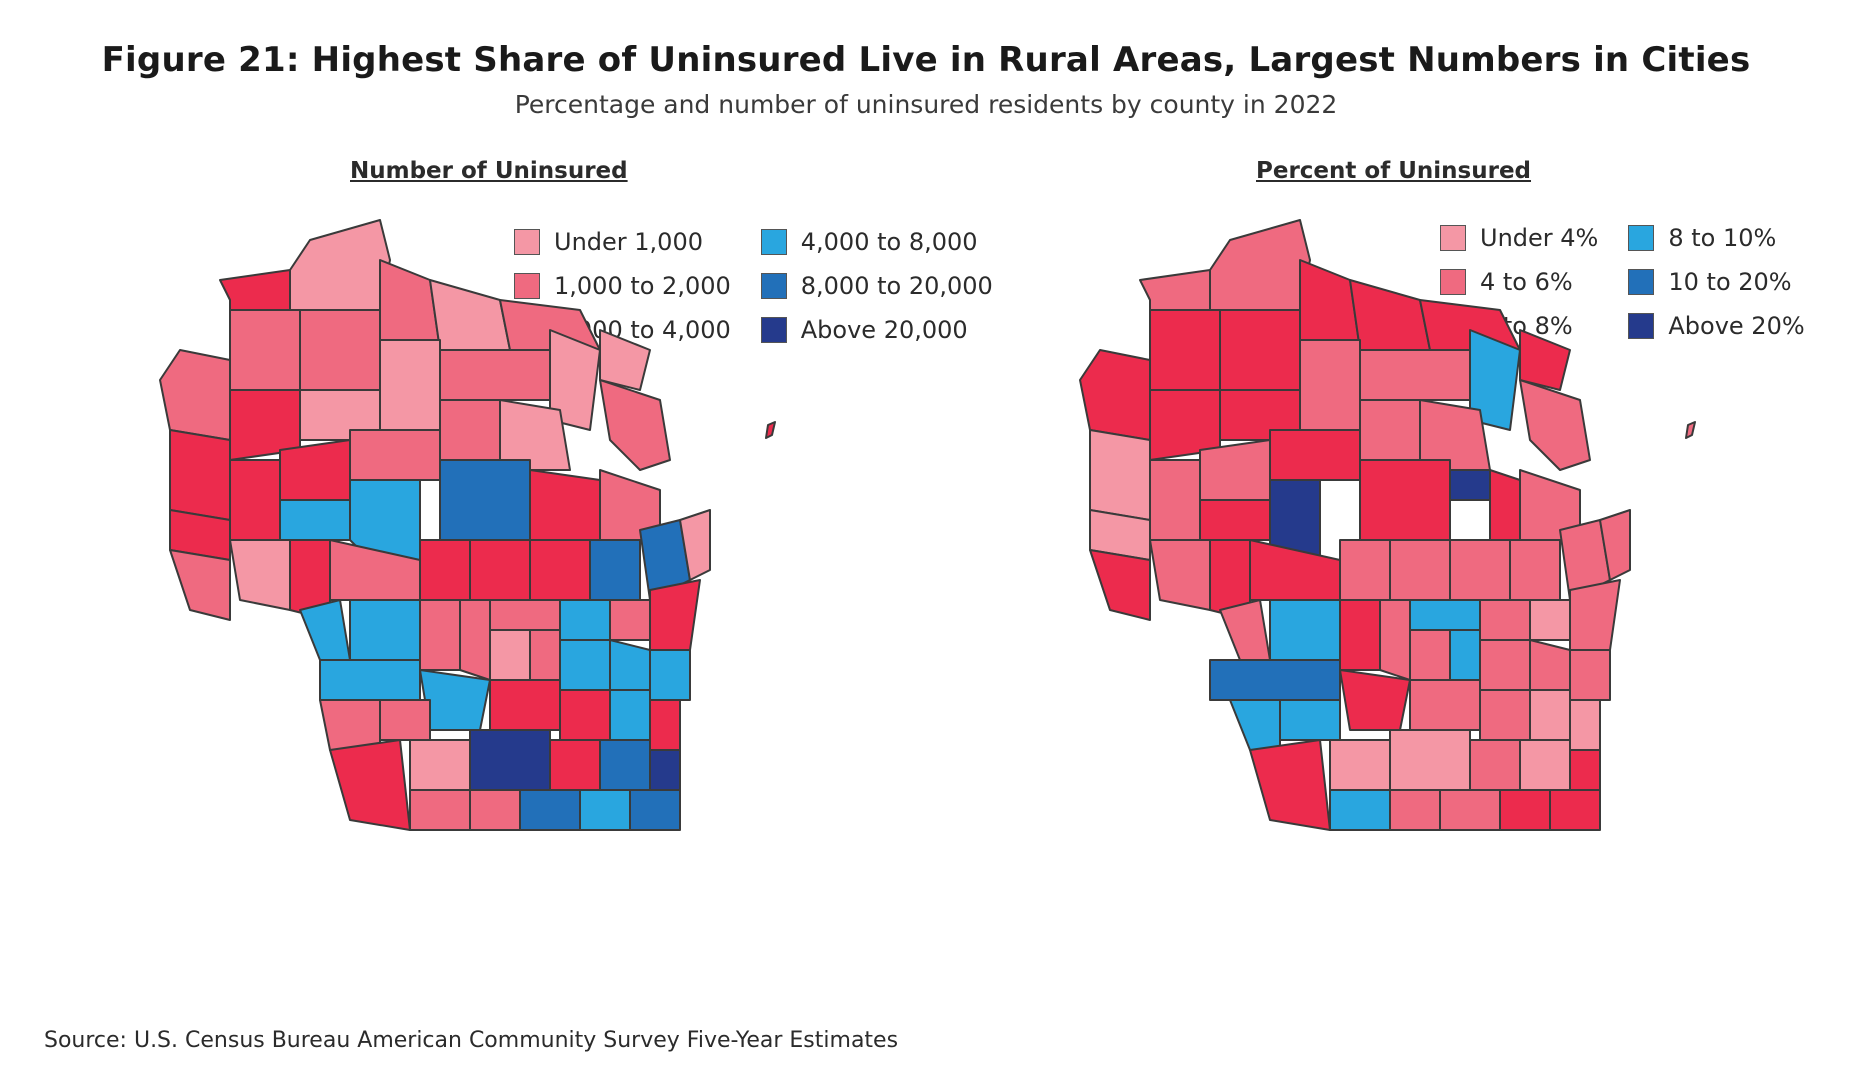 Image resolution: width=1852 pixels, height=1082 pixels. I want to click on legend-item: 4 to 6%, so click(1519, 282).